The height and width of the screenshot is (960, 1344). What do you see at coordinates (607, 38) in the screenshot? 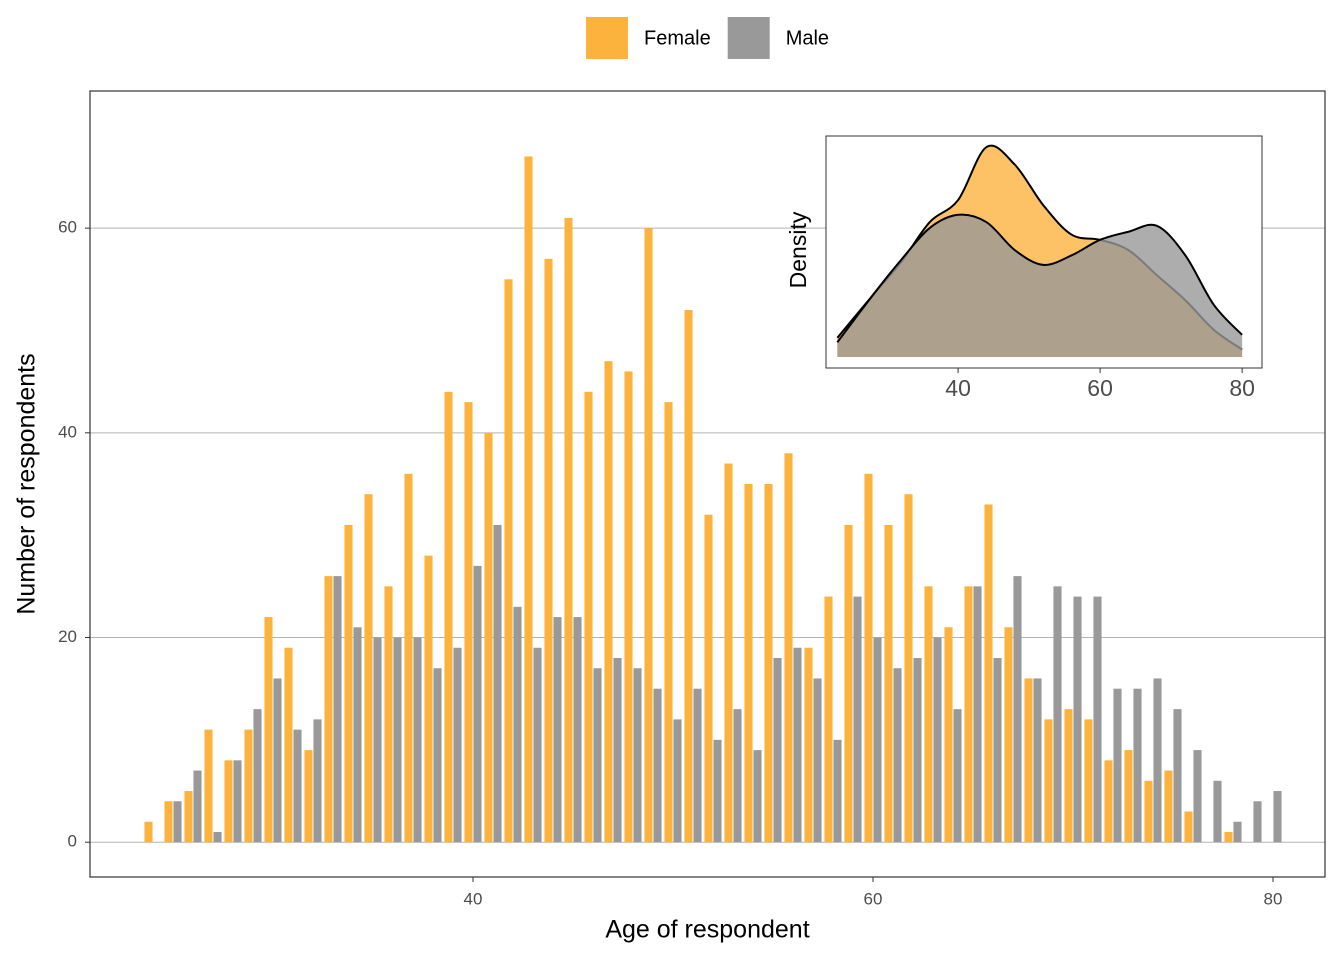
I see `legend-swatch` at bounding box center [607, 38].